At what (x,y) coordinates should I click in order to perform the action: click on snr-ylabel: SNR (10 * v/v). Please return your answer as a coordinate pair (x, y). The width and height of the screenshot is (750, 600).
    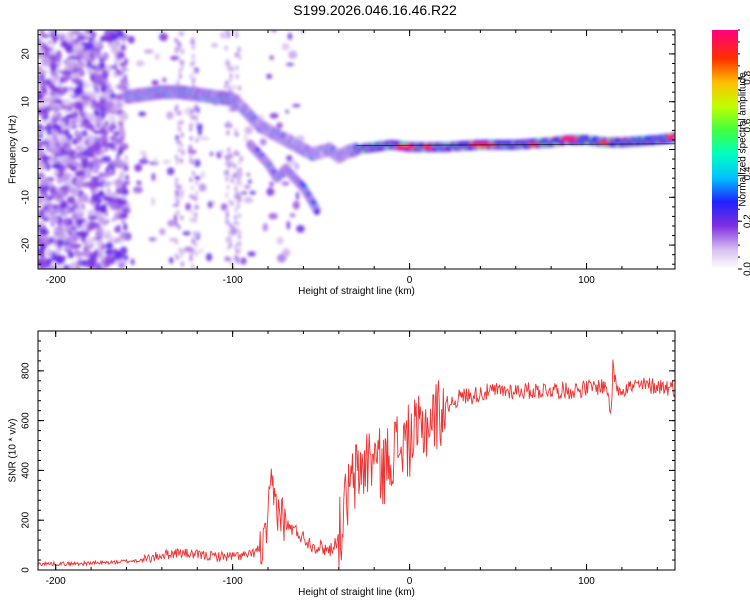
    Looking at the image, I should click on (13, 451).